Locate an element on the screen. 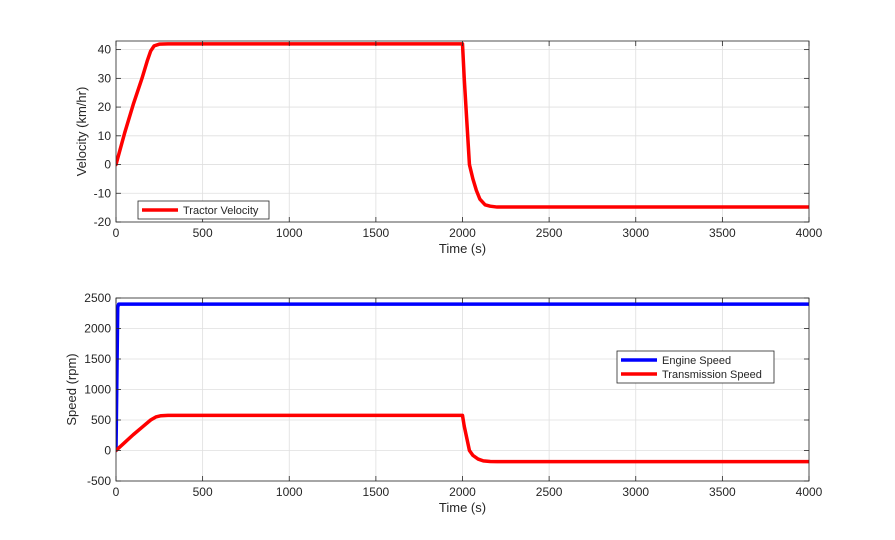 This screenshot has height=540, width=895. chart-1-y-tick-label: 0 is located at coordinates (107, 165).